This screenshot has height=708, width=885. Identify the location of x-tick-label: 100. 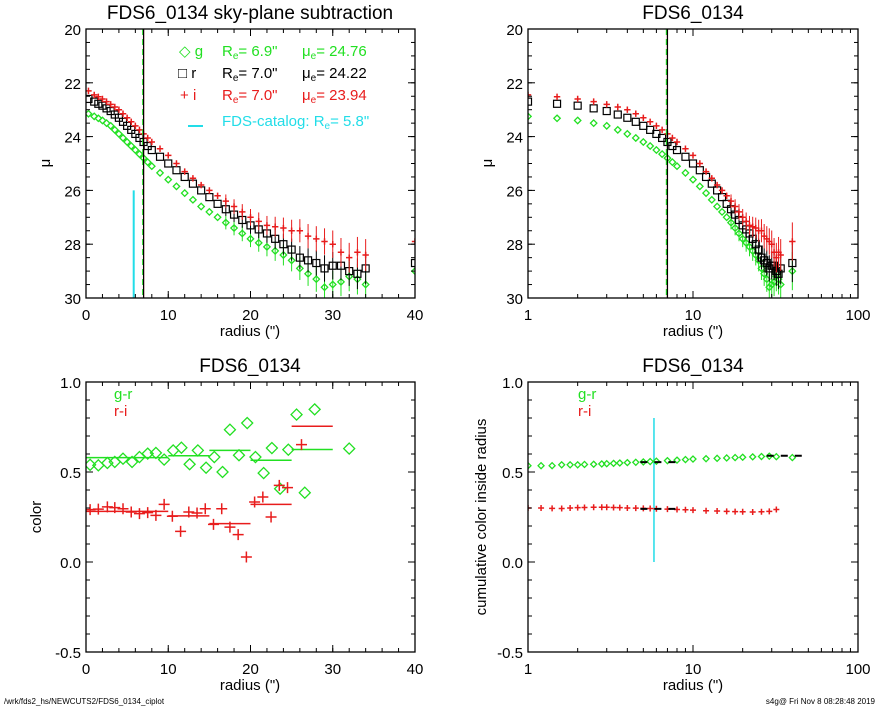
(857, 315).